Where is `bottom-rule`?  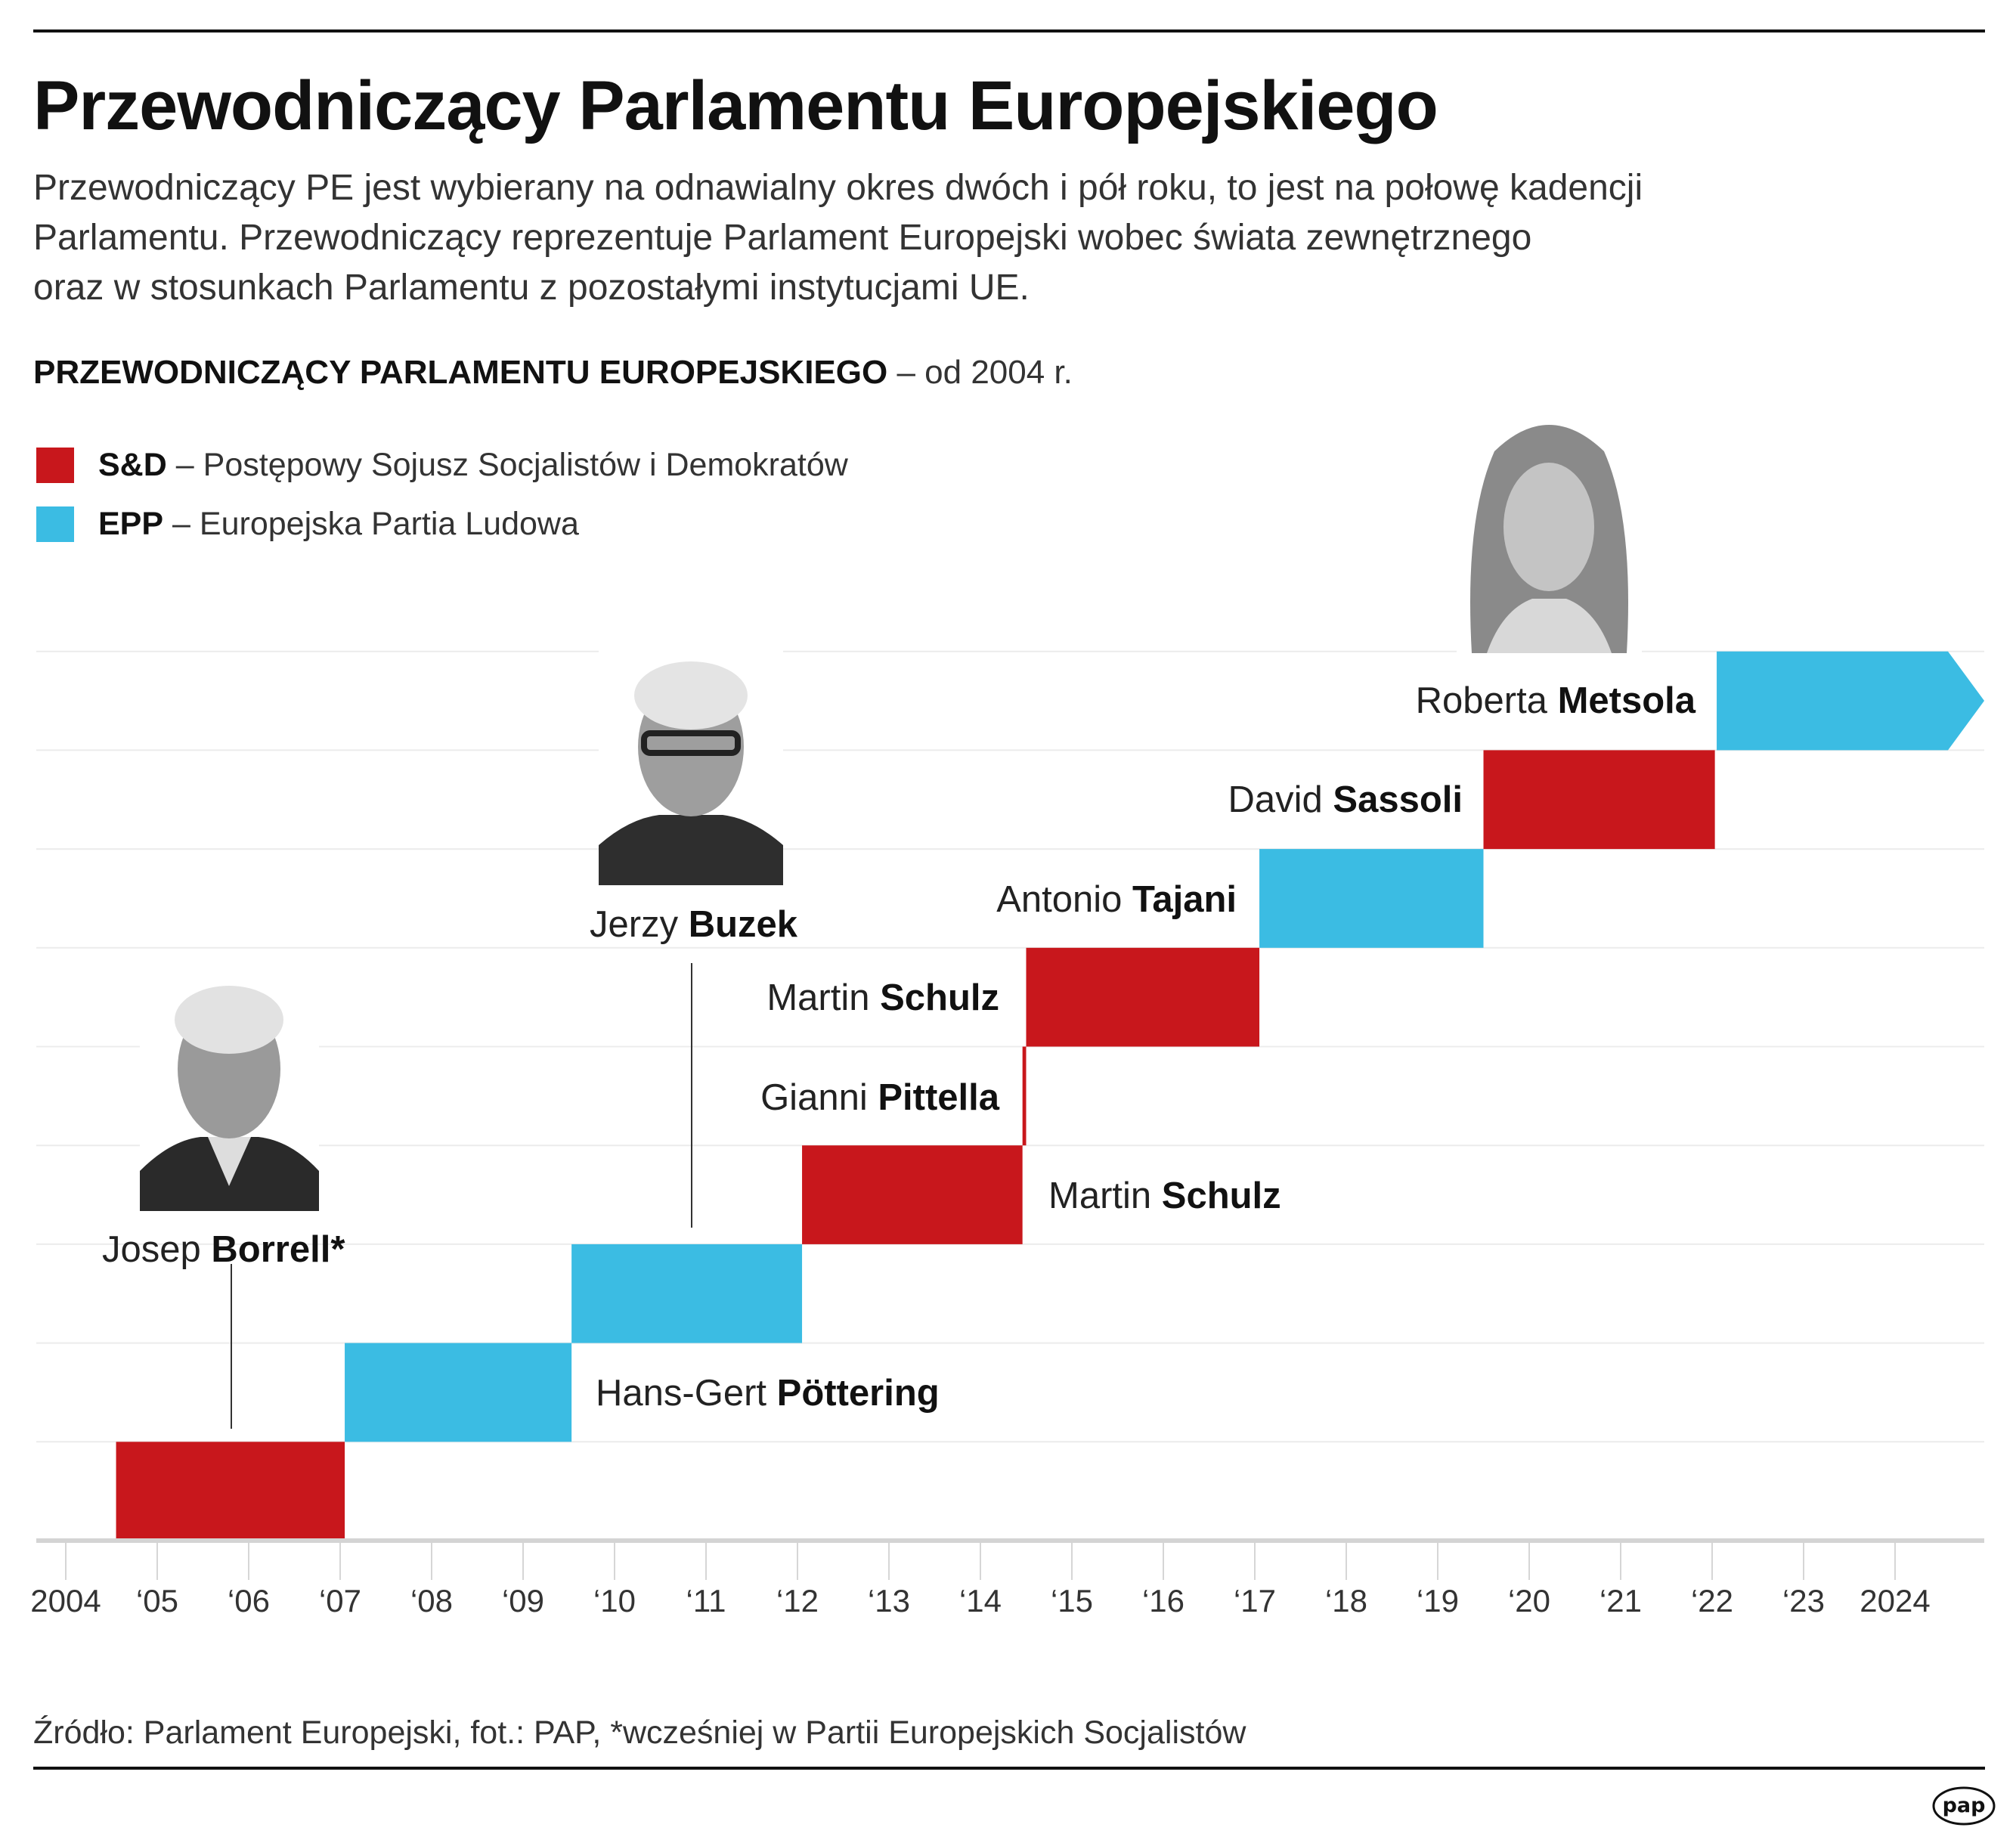 bottom-rule is located at coordinates (1009, 1768).